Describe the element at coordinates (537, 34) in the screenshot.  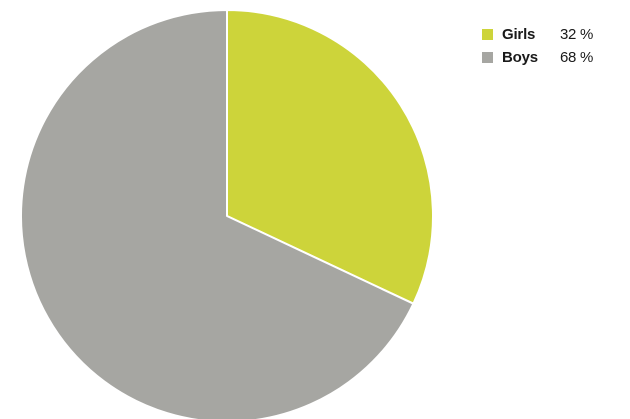
I see `legend-item-girls: Girls 32 %` at that location.